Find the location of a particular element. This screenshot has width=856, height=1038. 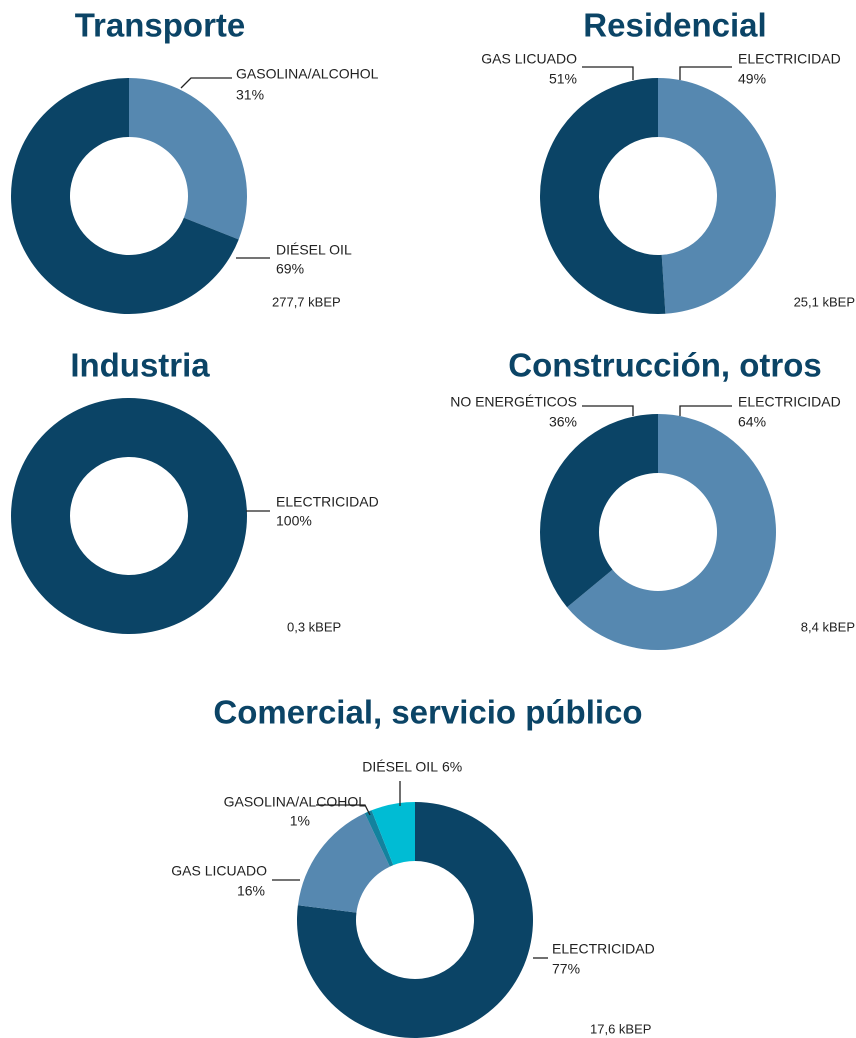

slice-value-label: 49% is located at coordinates (752, 79).